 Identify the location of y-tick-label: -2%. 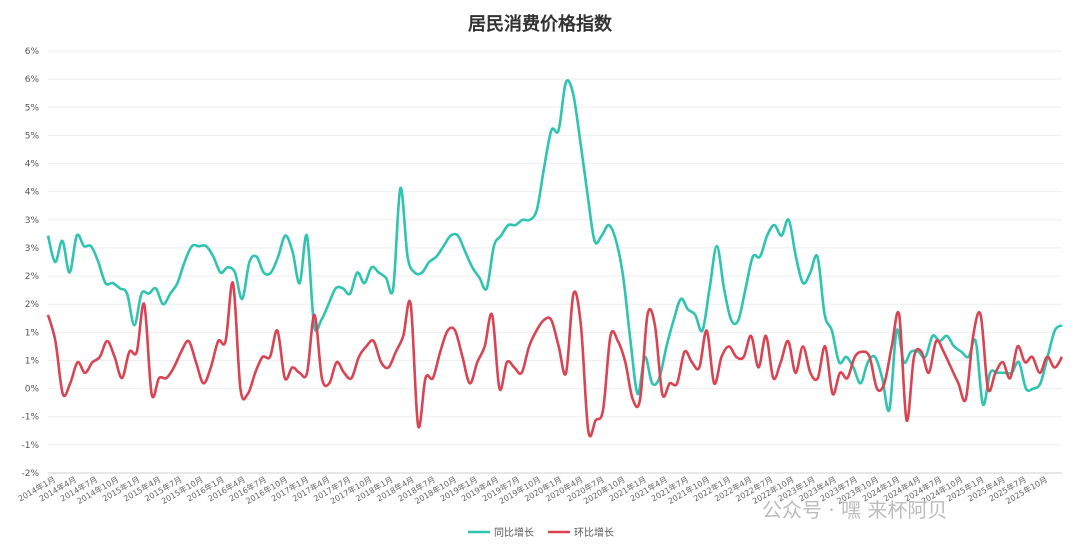
(30, 474).